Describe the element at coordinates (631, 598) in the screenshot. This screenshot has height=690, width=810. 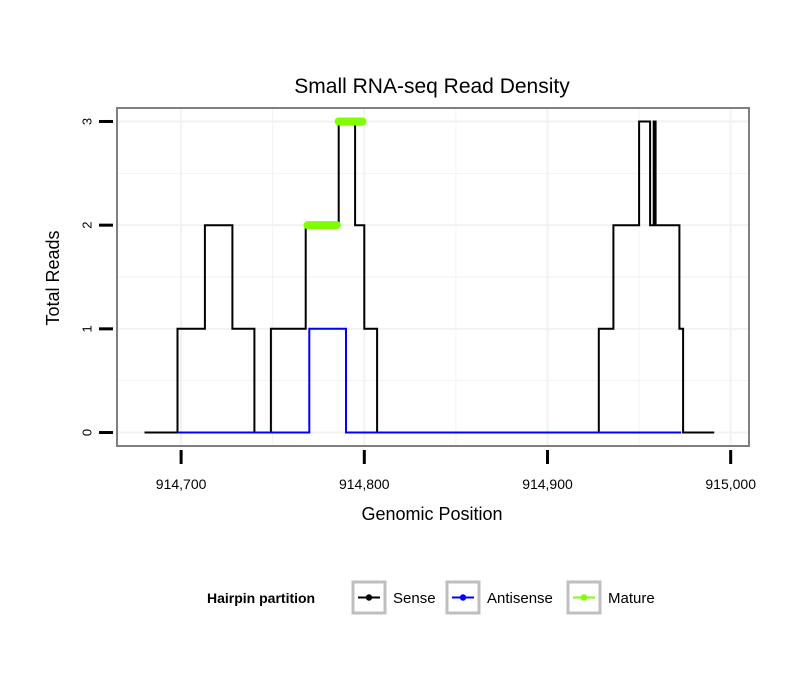
I see `legend-label: Mature` at that location.